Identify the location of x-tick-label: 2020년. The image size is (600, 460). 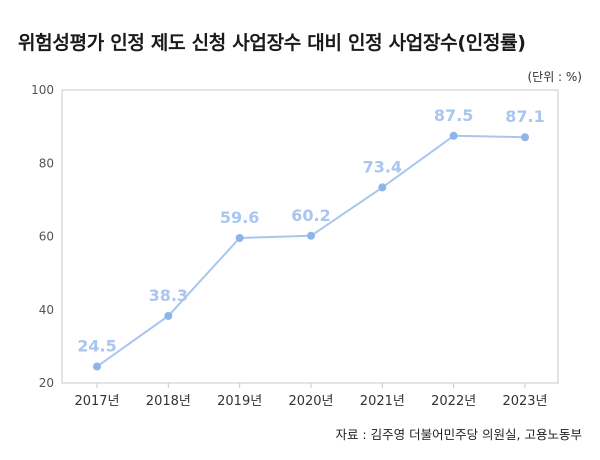
(310, 401).